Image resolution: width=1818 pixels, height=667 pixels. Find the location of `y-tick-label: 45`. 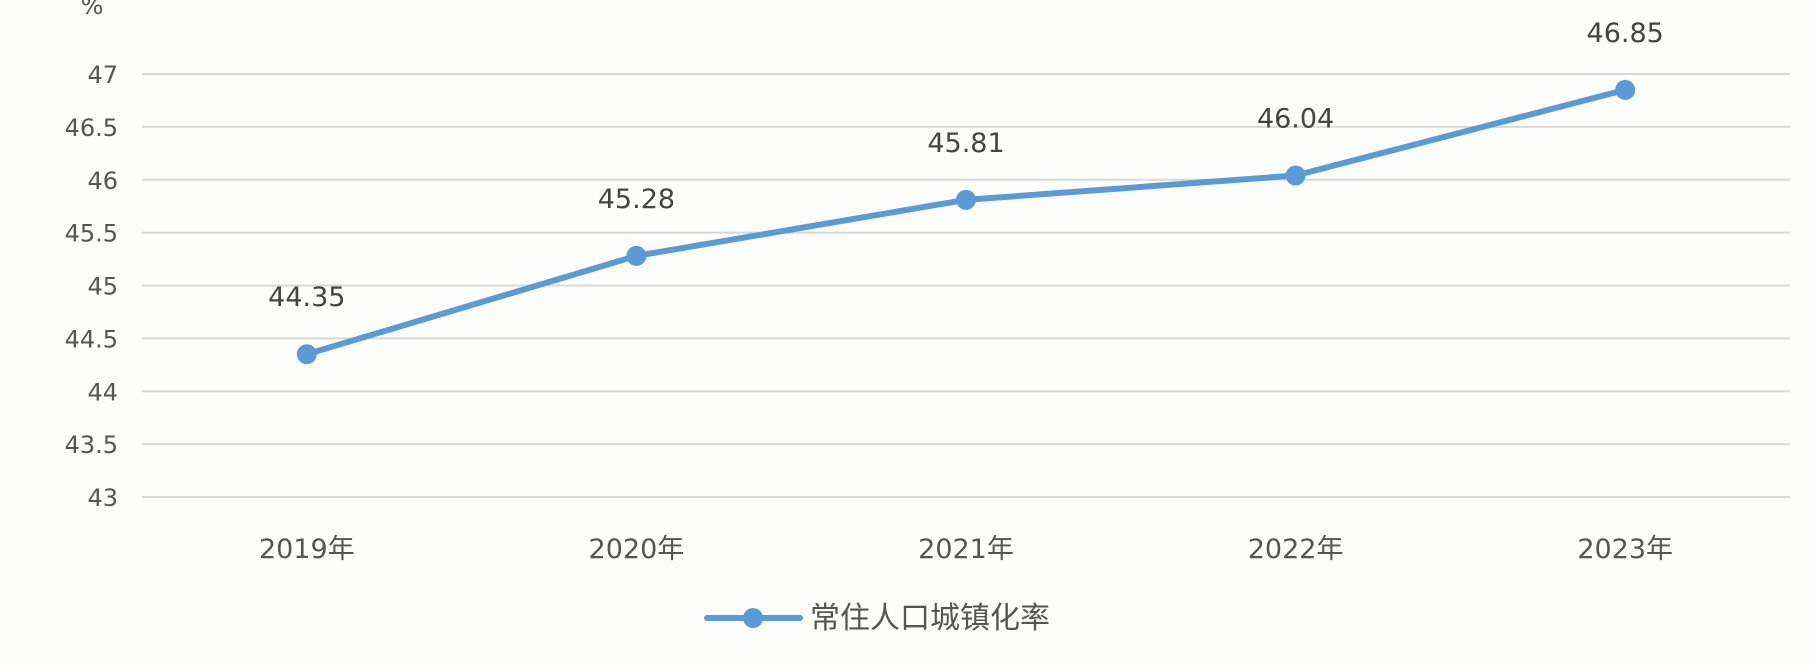

y-tick-label: 45 is located at coordinates (102, 287).